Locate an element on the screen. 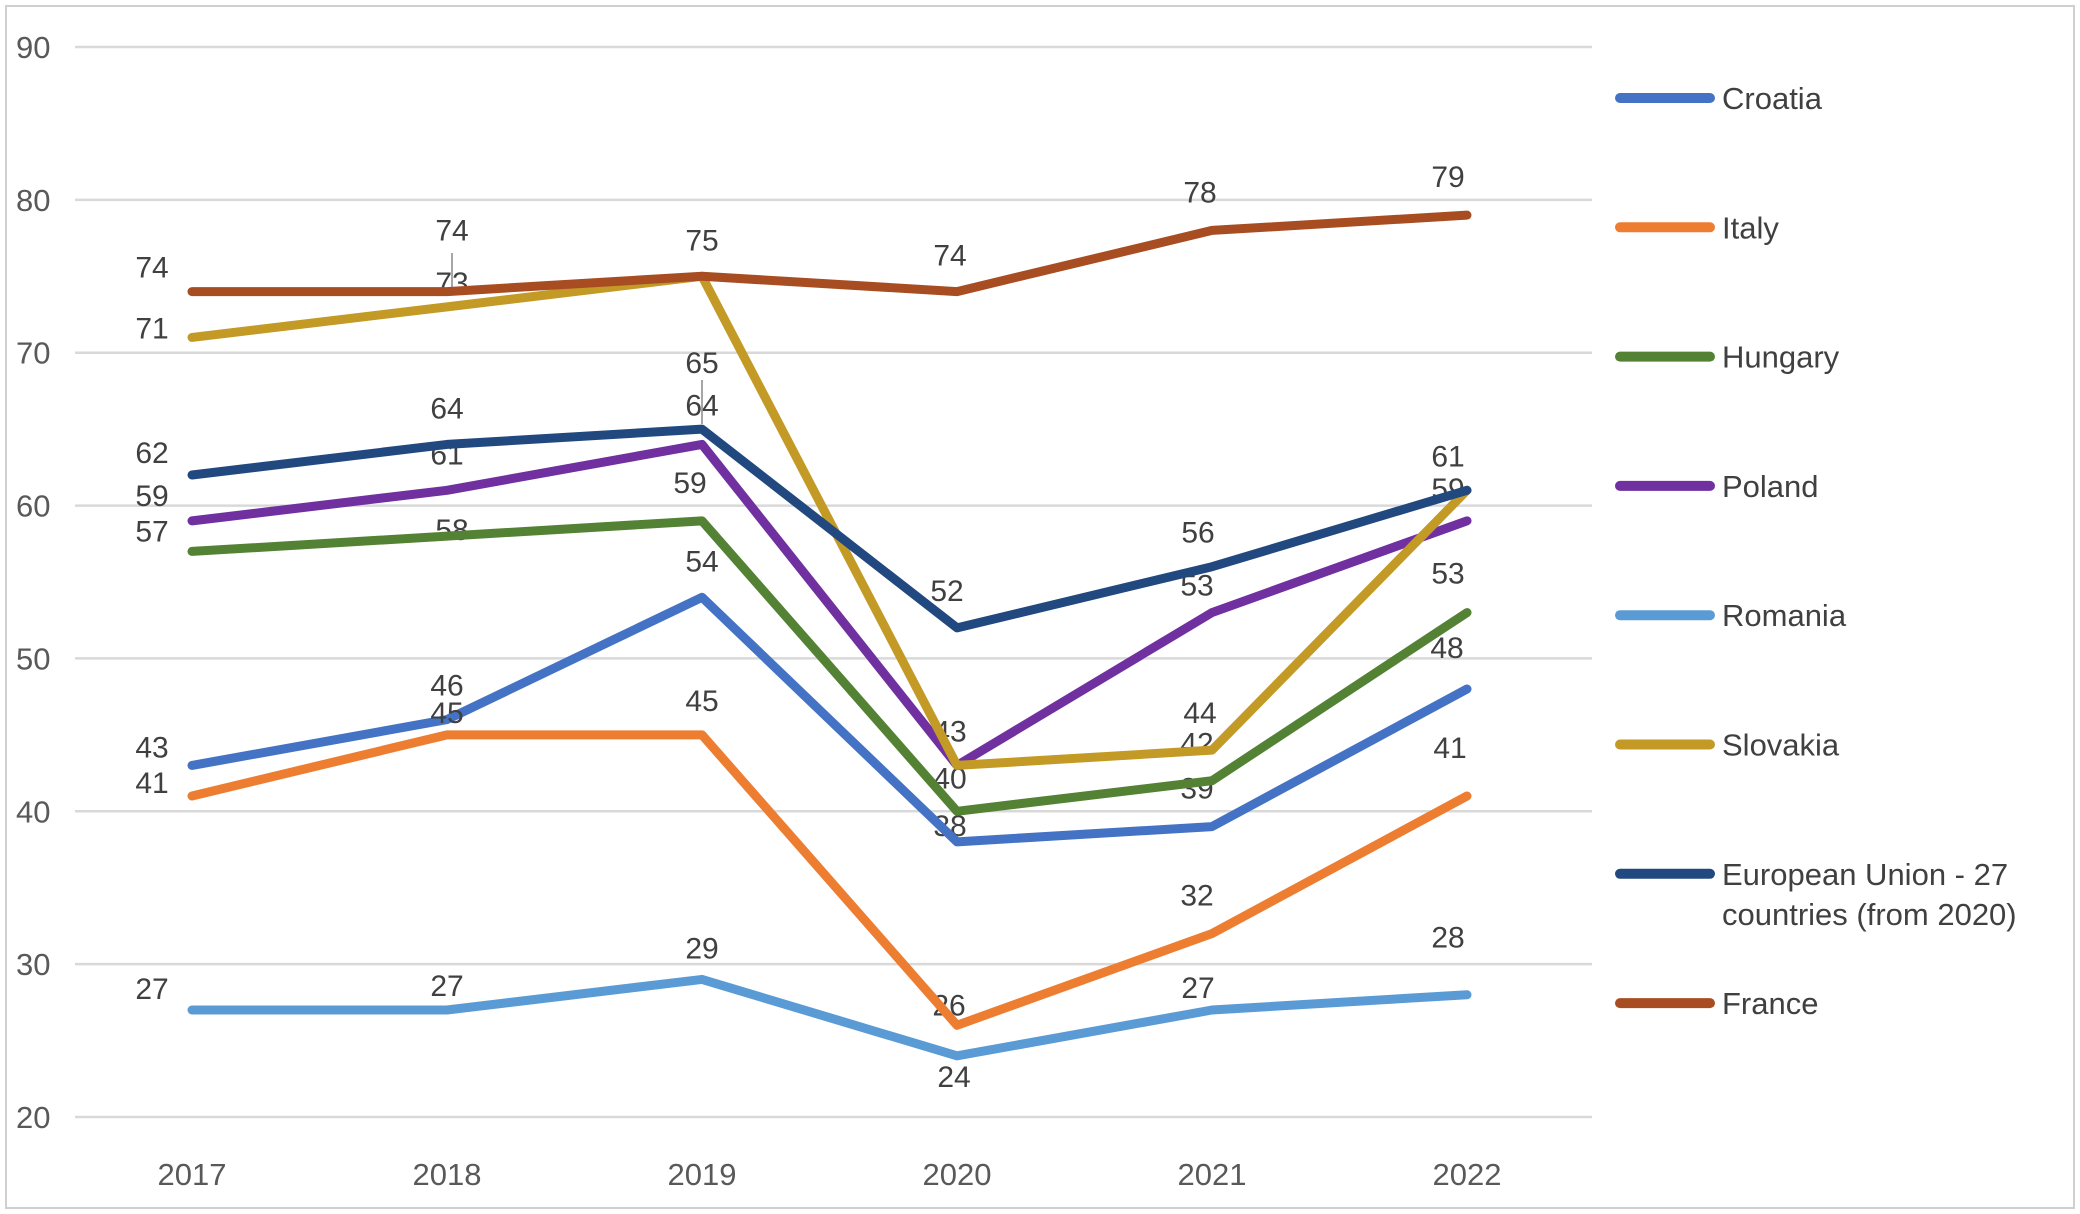  x-tick-label: 2022 is located at coordinates (1467, 1174).